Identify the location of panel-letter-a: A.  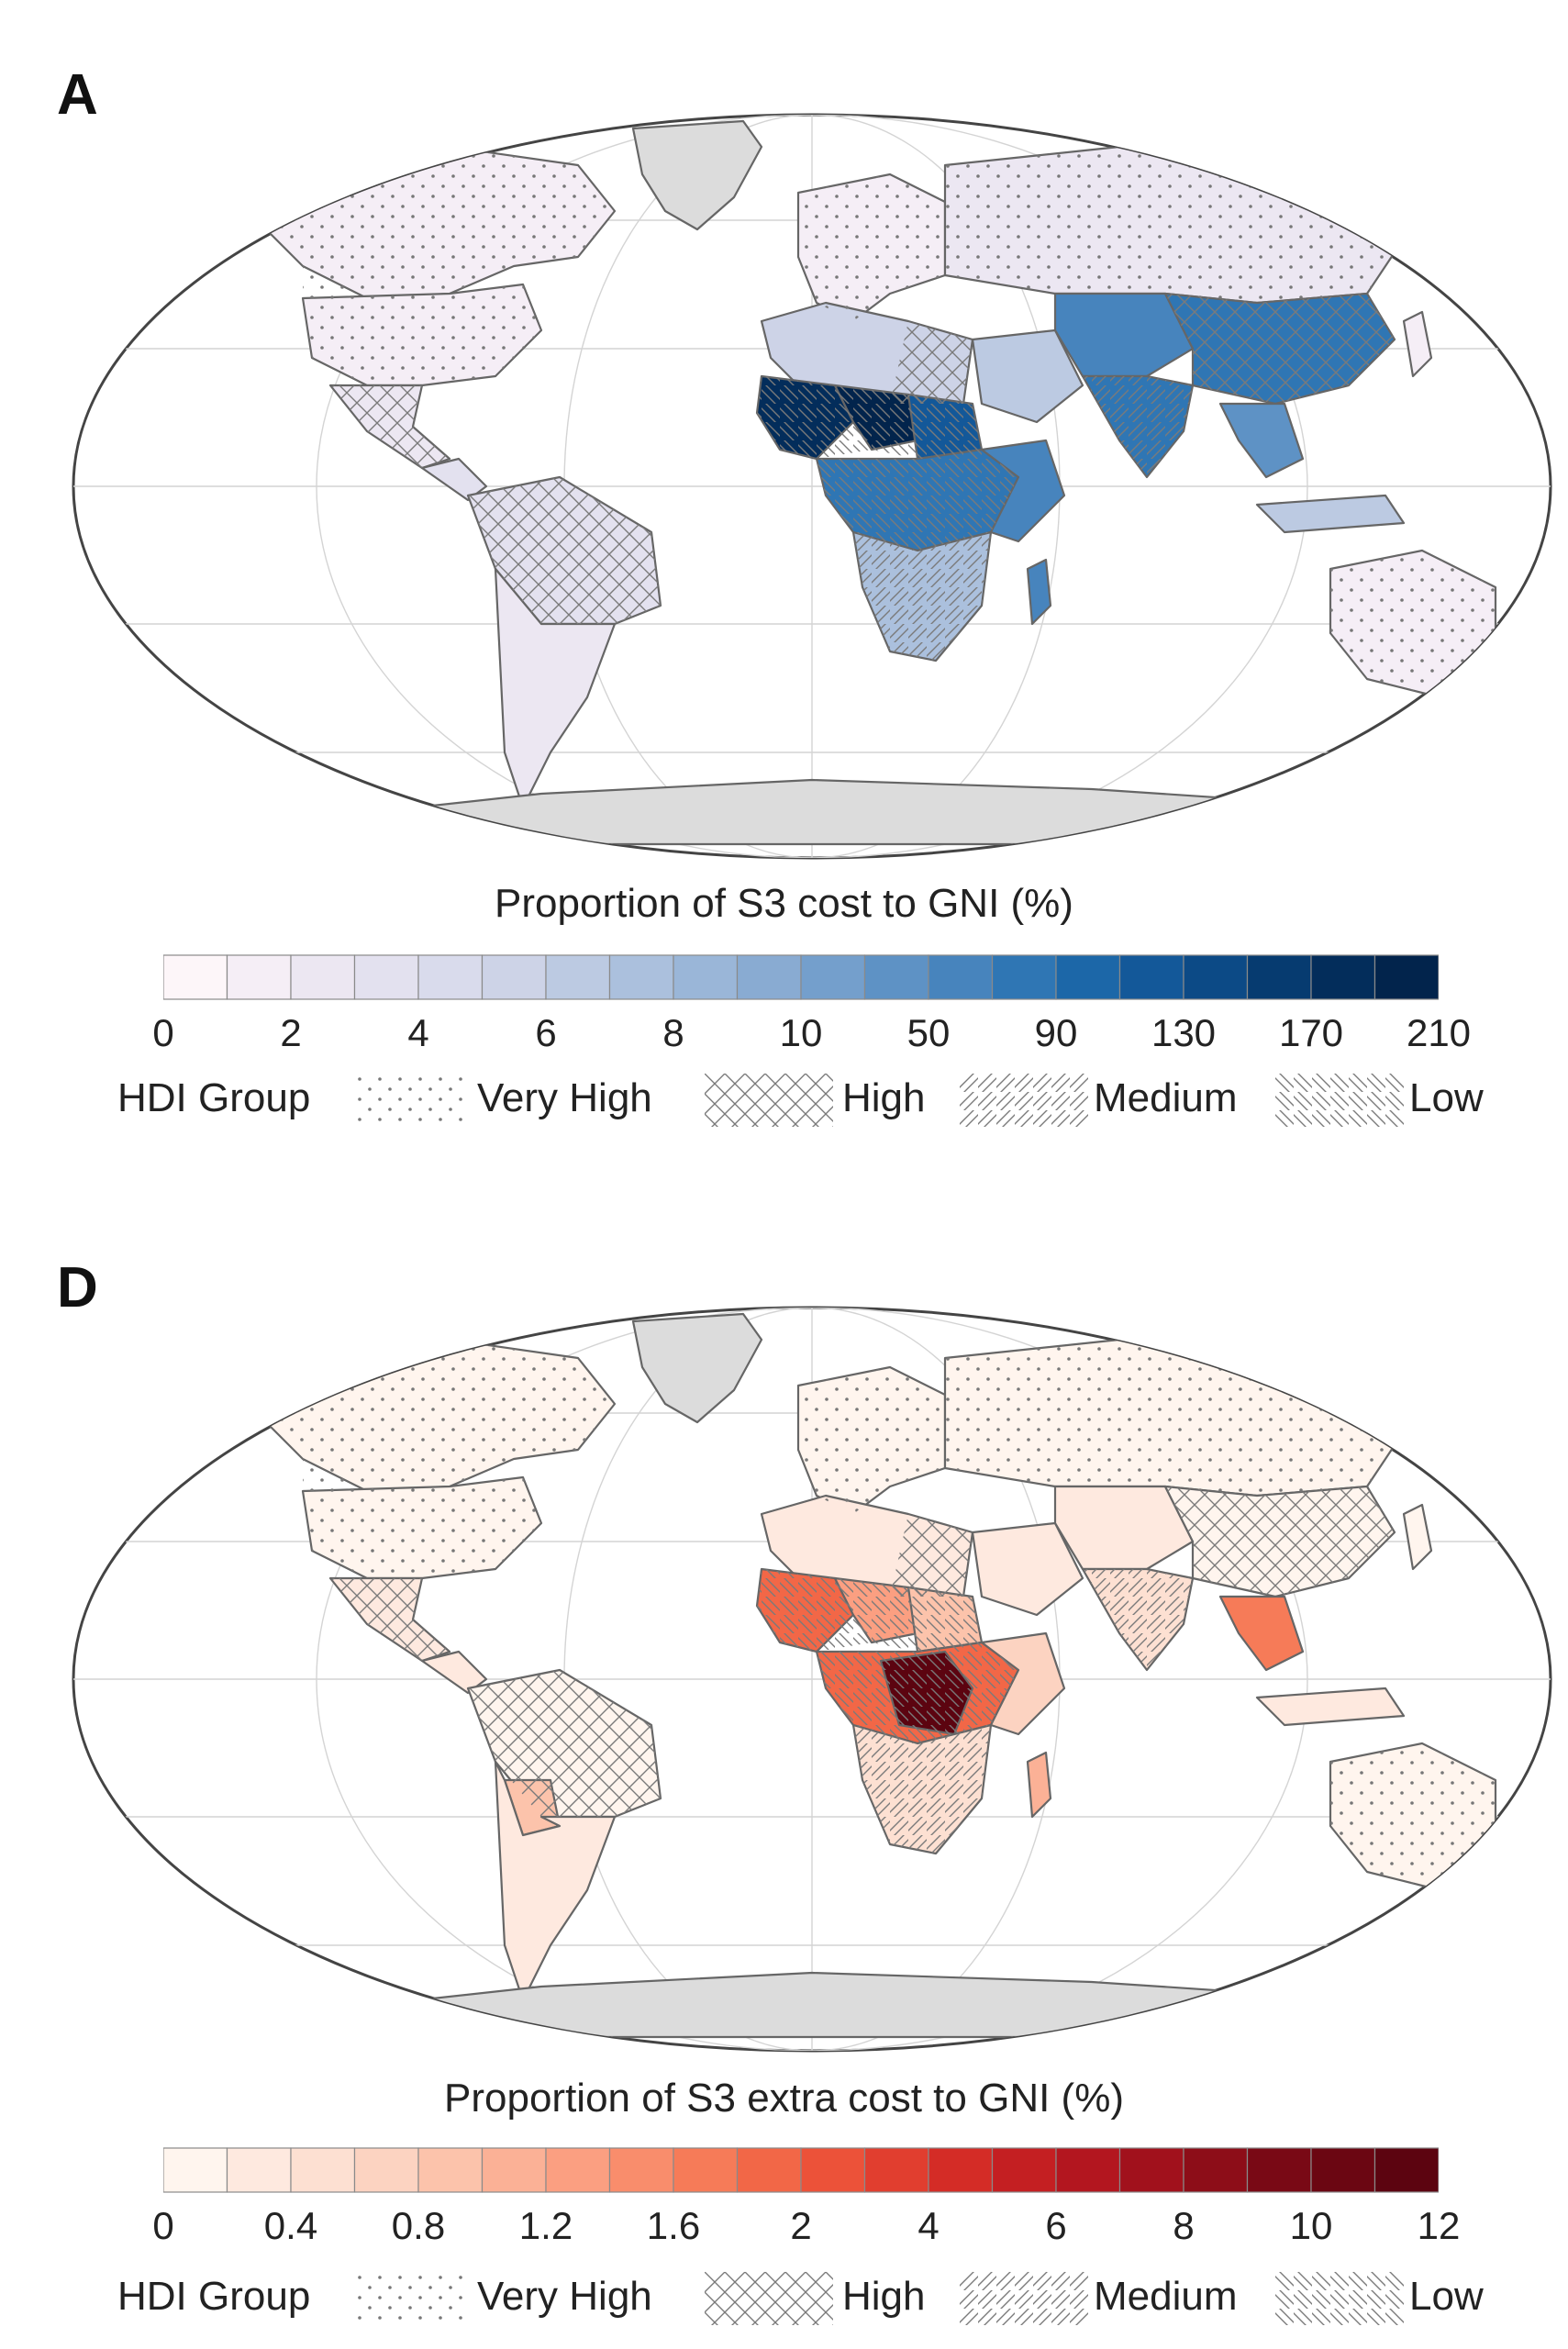
(77, 95).